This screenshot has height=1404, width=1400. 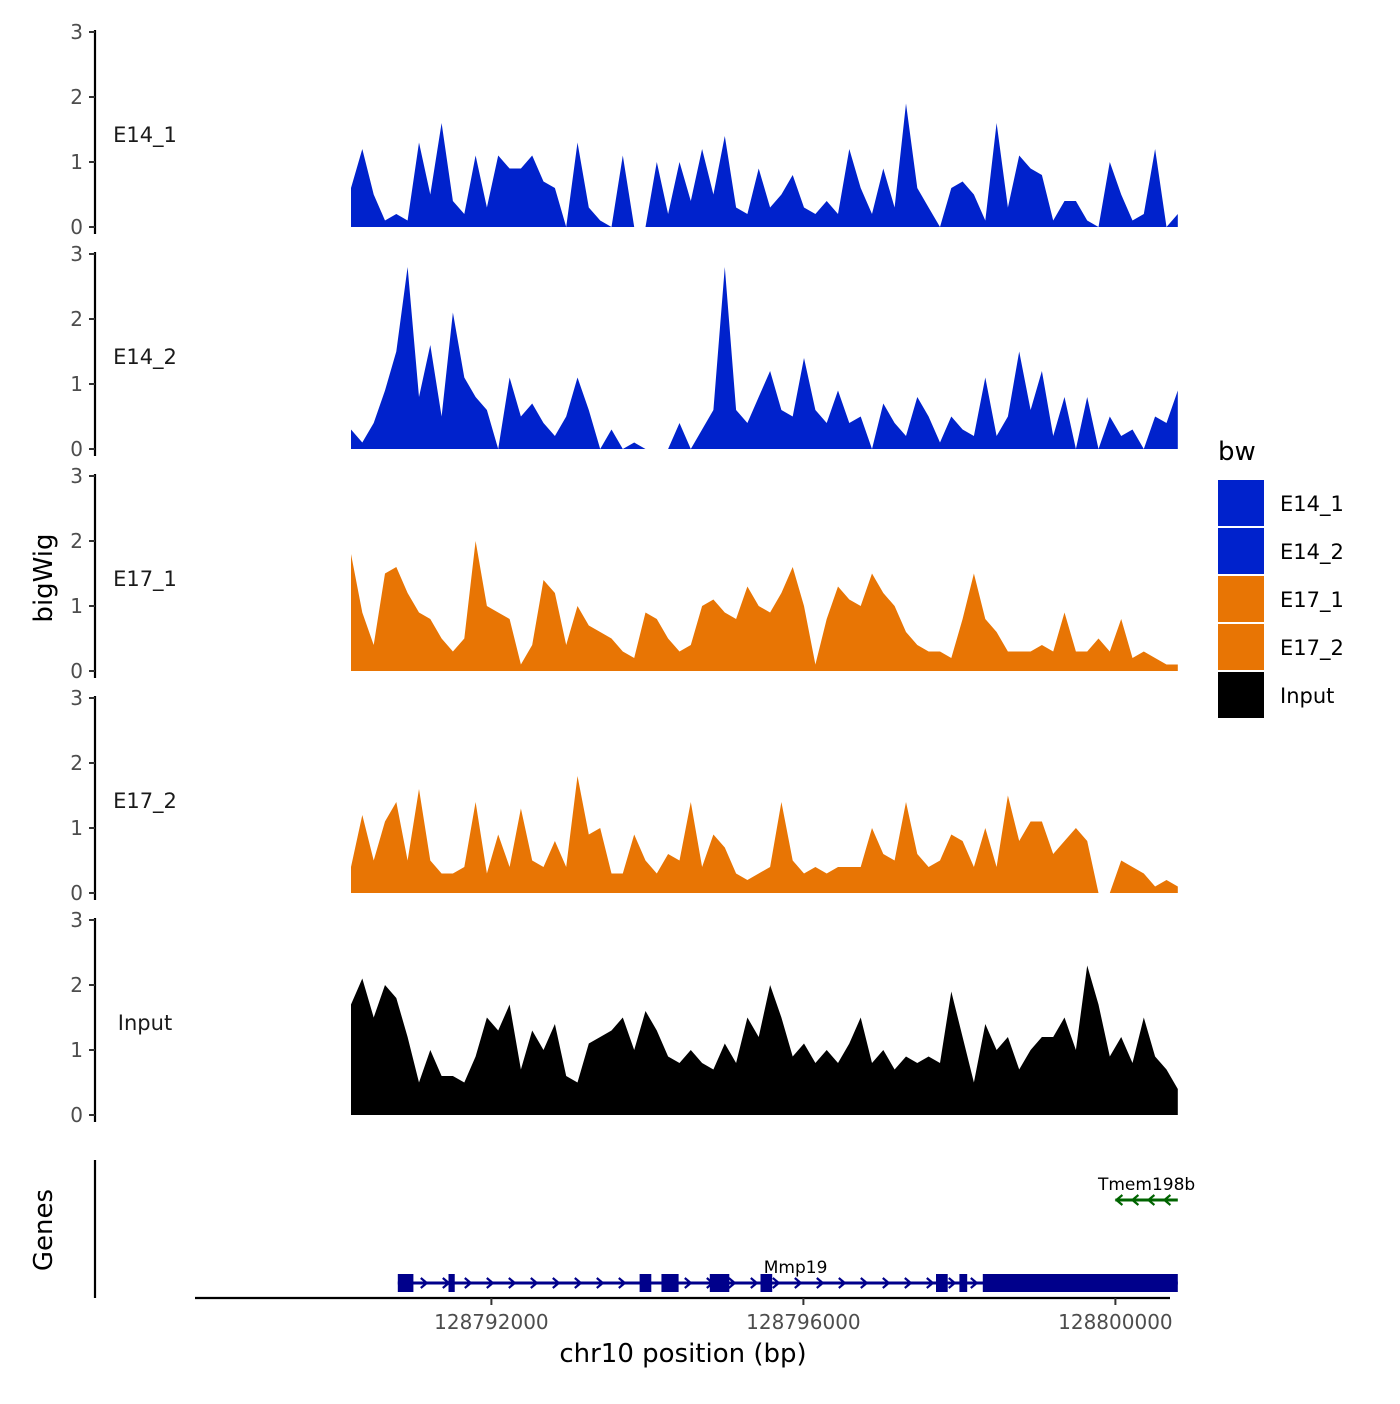 What do you see at coordinates (1312, 504) in the screenshot?
I see `legend-label-E14_1: E14_1` at bounding box center [1312, 504].